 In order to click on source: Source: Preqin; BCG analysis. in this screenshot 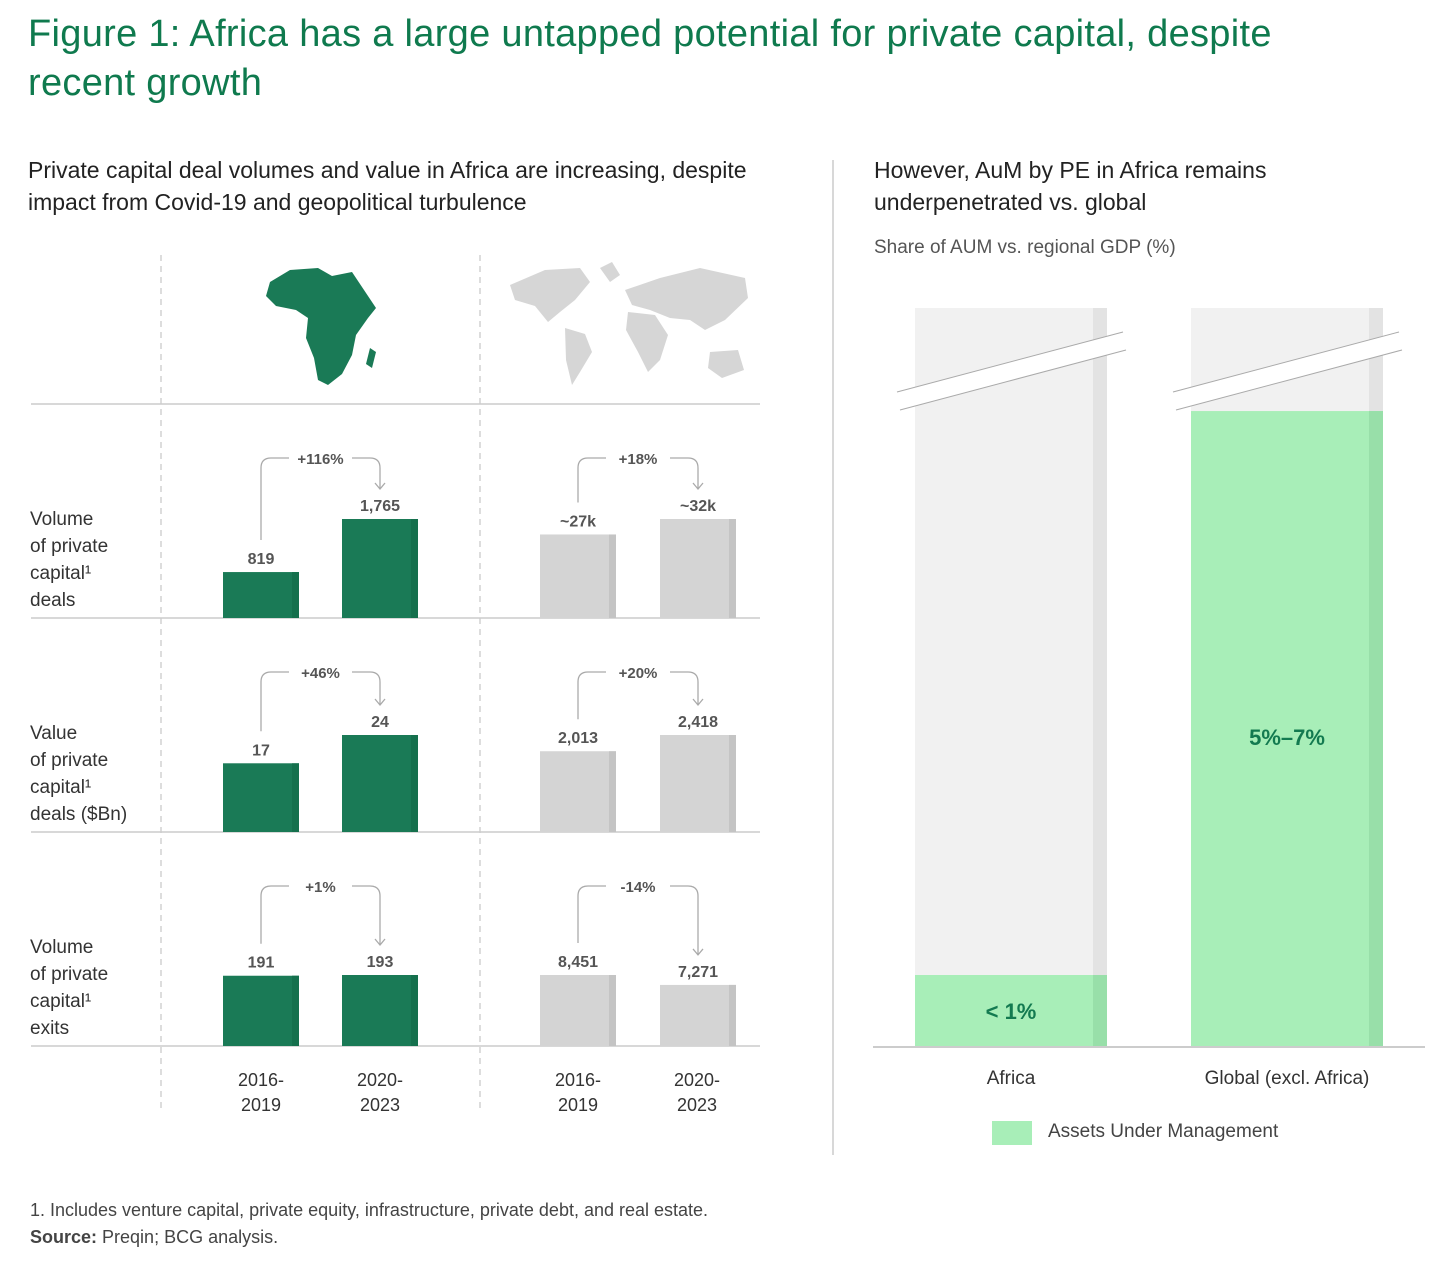, I will do `click(154, 1237)`.